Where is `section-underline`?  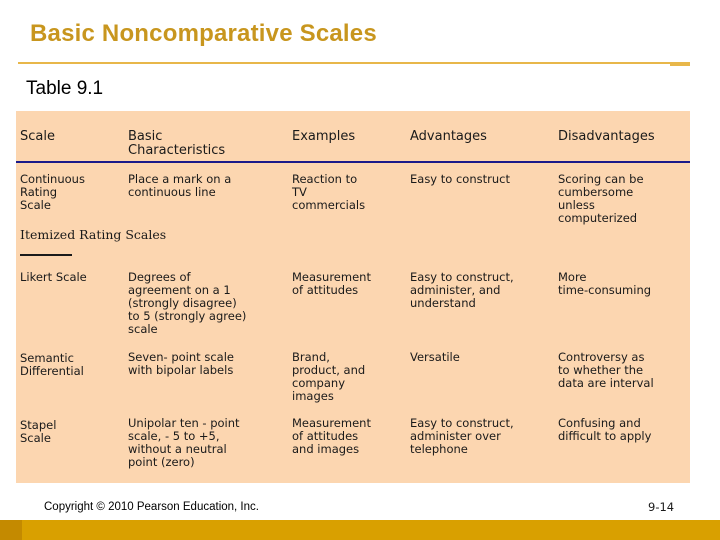
section-underline is located at coordinates (46, 255).